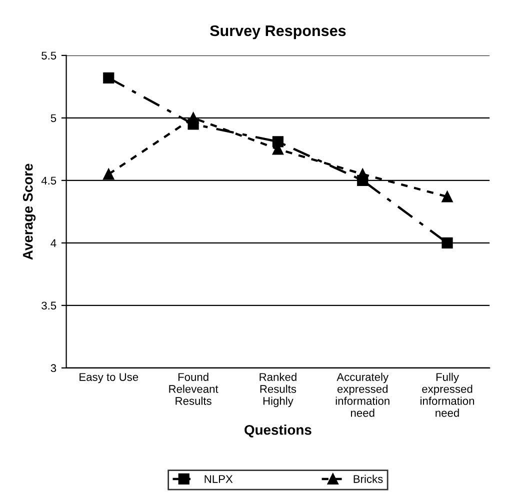 The width and height of the screenshot is (510, 504). What do you see at coordinates (193, 388) in the screenshot?
I see `x-tick-label: Found Releveant Results` at bounding box center [193, 388].